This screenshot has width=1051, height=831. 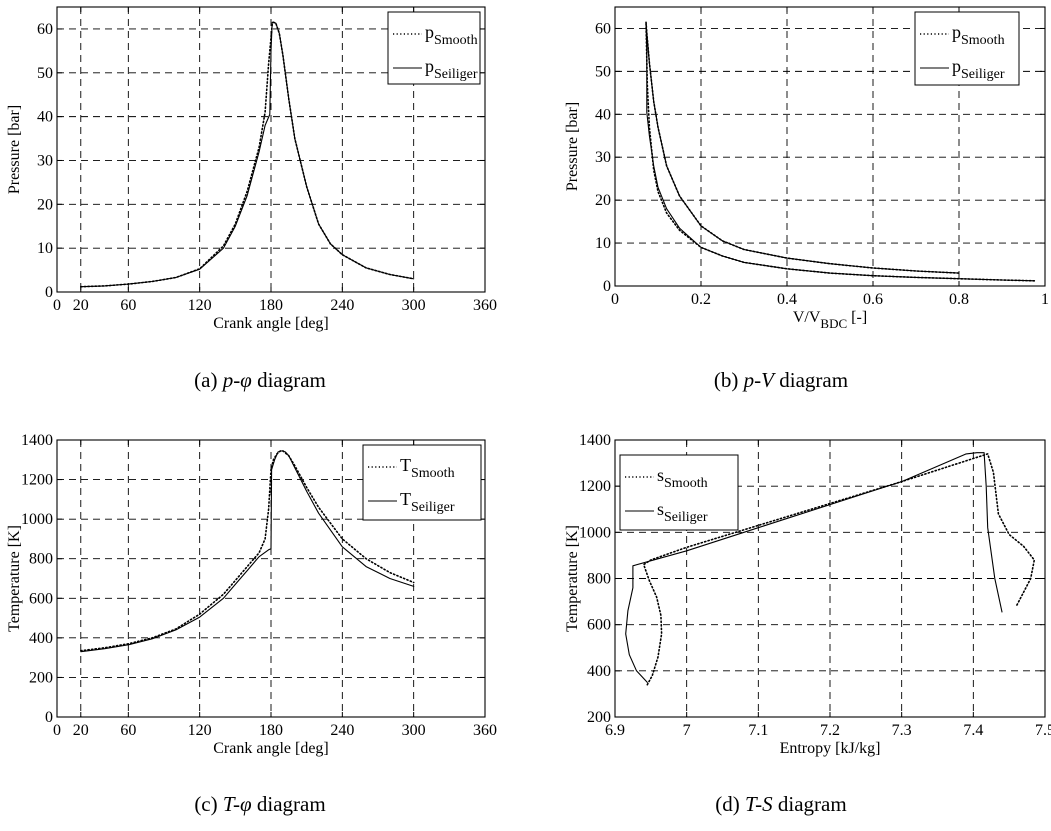 What do you see at coordinates (682, 478) in the screenshot?
I see `legend-entry-smooth: sSmooth` at bounding box center [682, 478].